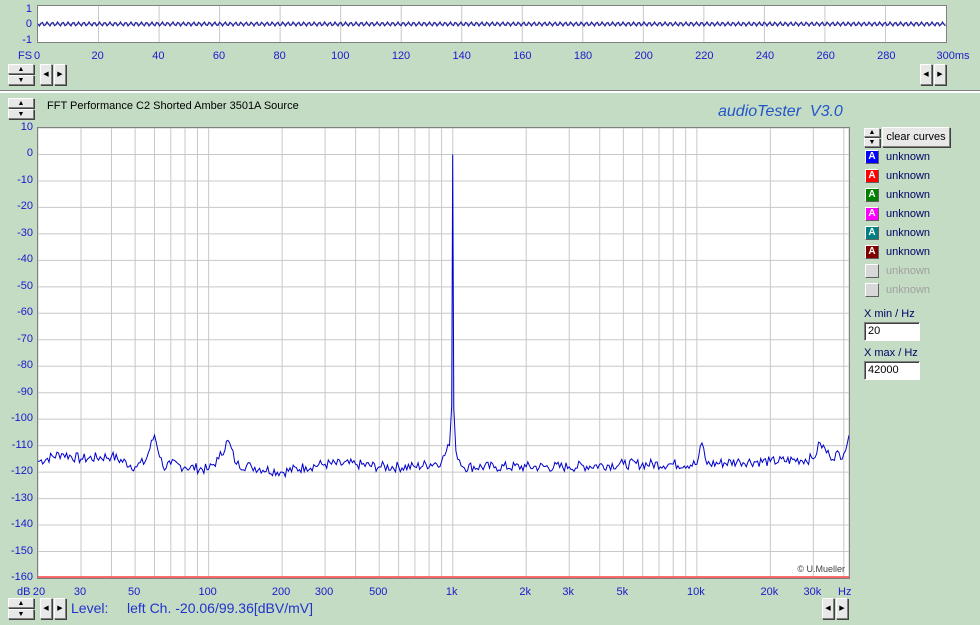 Image resolution: width=980 pixels, height=625 pixels. I want to click on fft-y-tick: -50, so click(25, 285).